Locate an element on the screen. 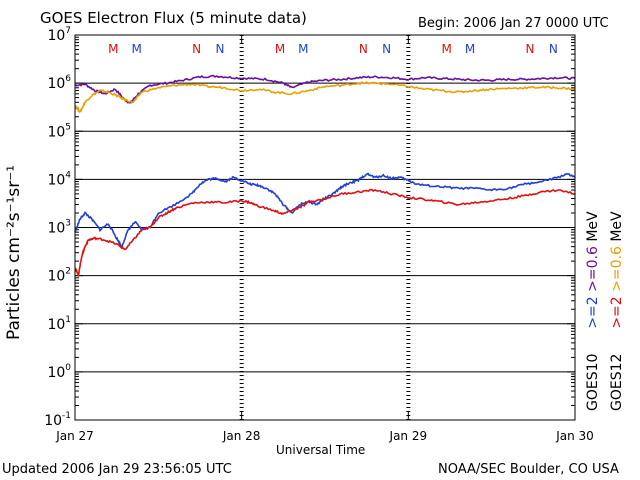 This screenshot has width=640, height=480. legend-goes10-label: GOES10 is located at coordinates (593, 382).